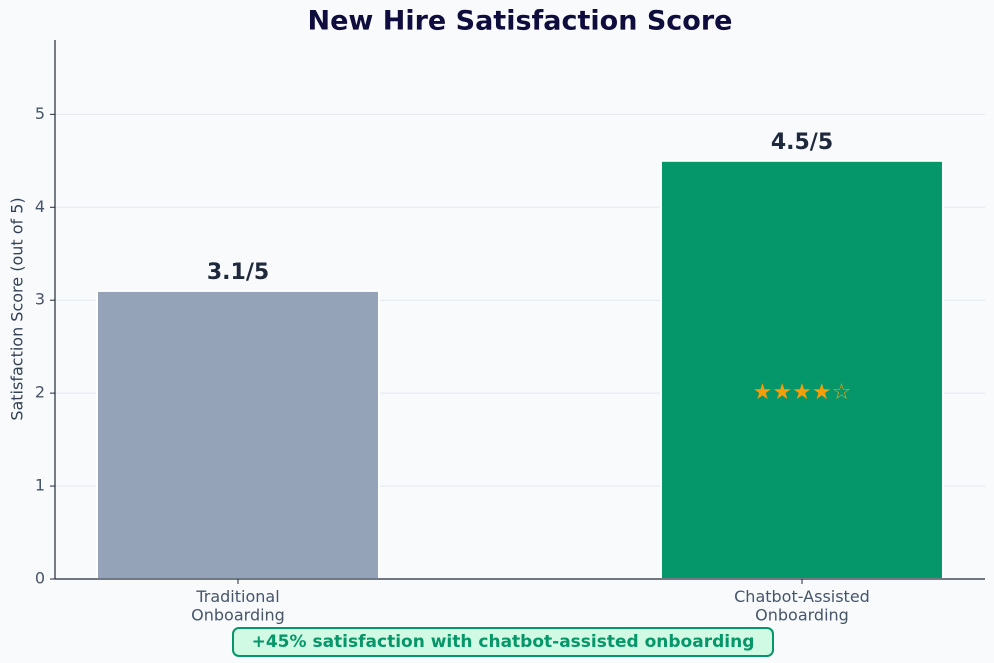  I want to click on x-tick-label: Traditional Onboarding, so click(238, 605).